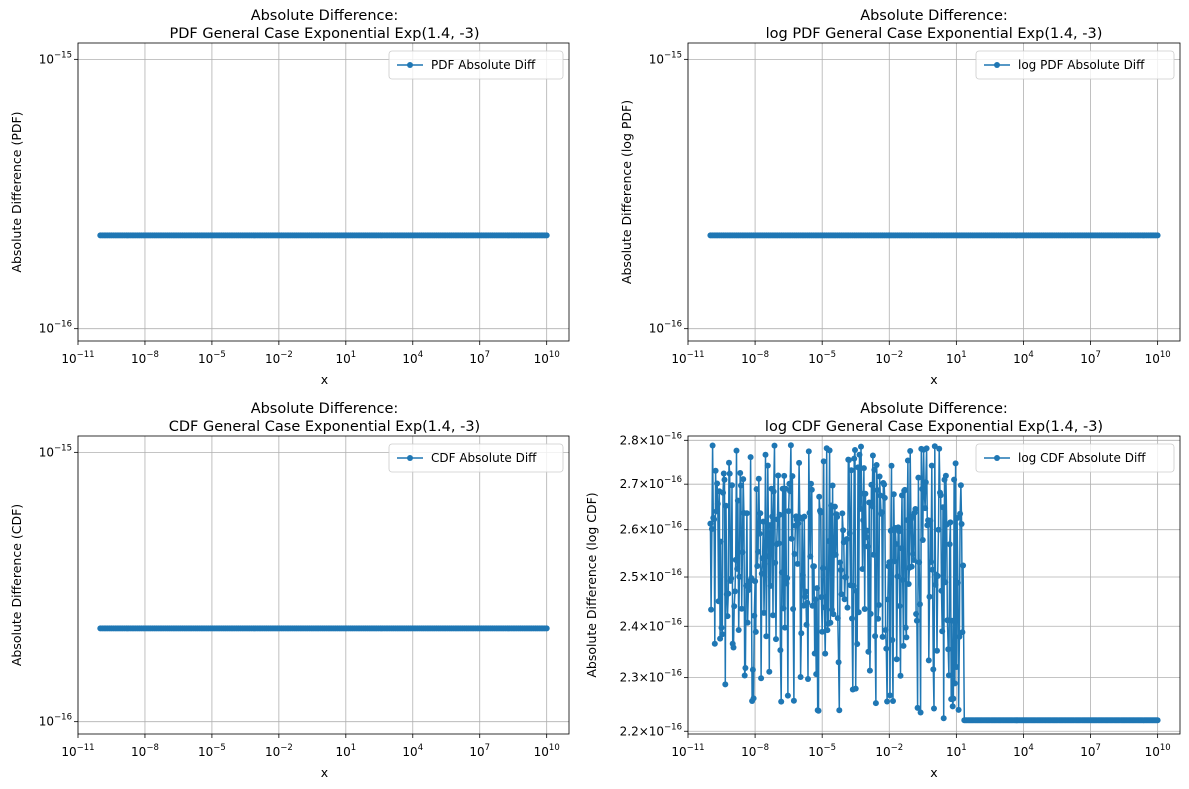  Describe the element at coordinates (145, 751) in the screenshot. I see `x-tick-label: 10⁻⁸` at that location.